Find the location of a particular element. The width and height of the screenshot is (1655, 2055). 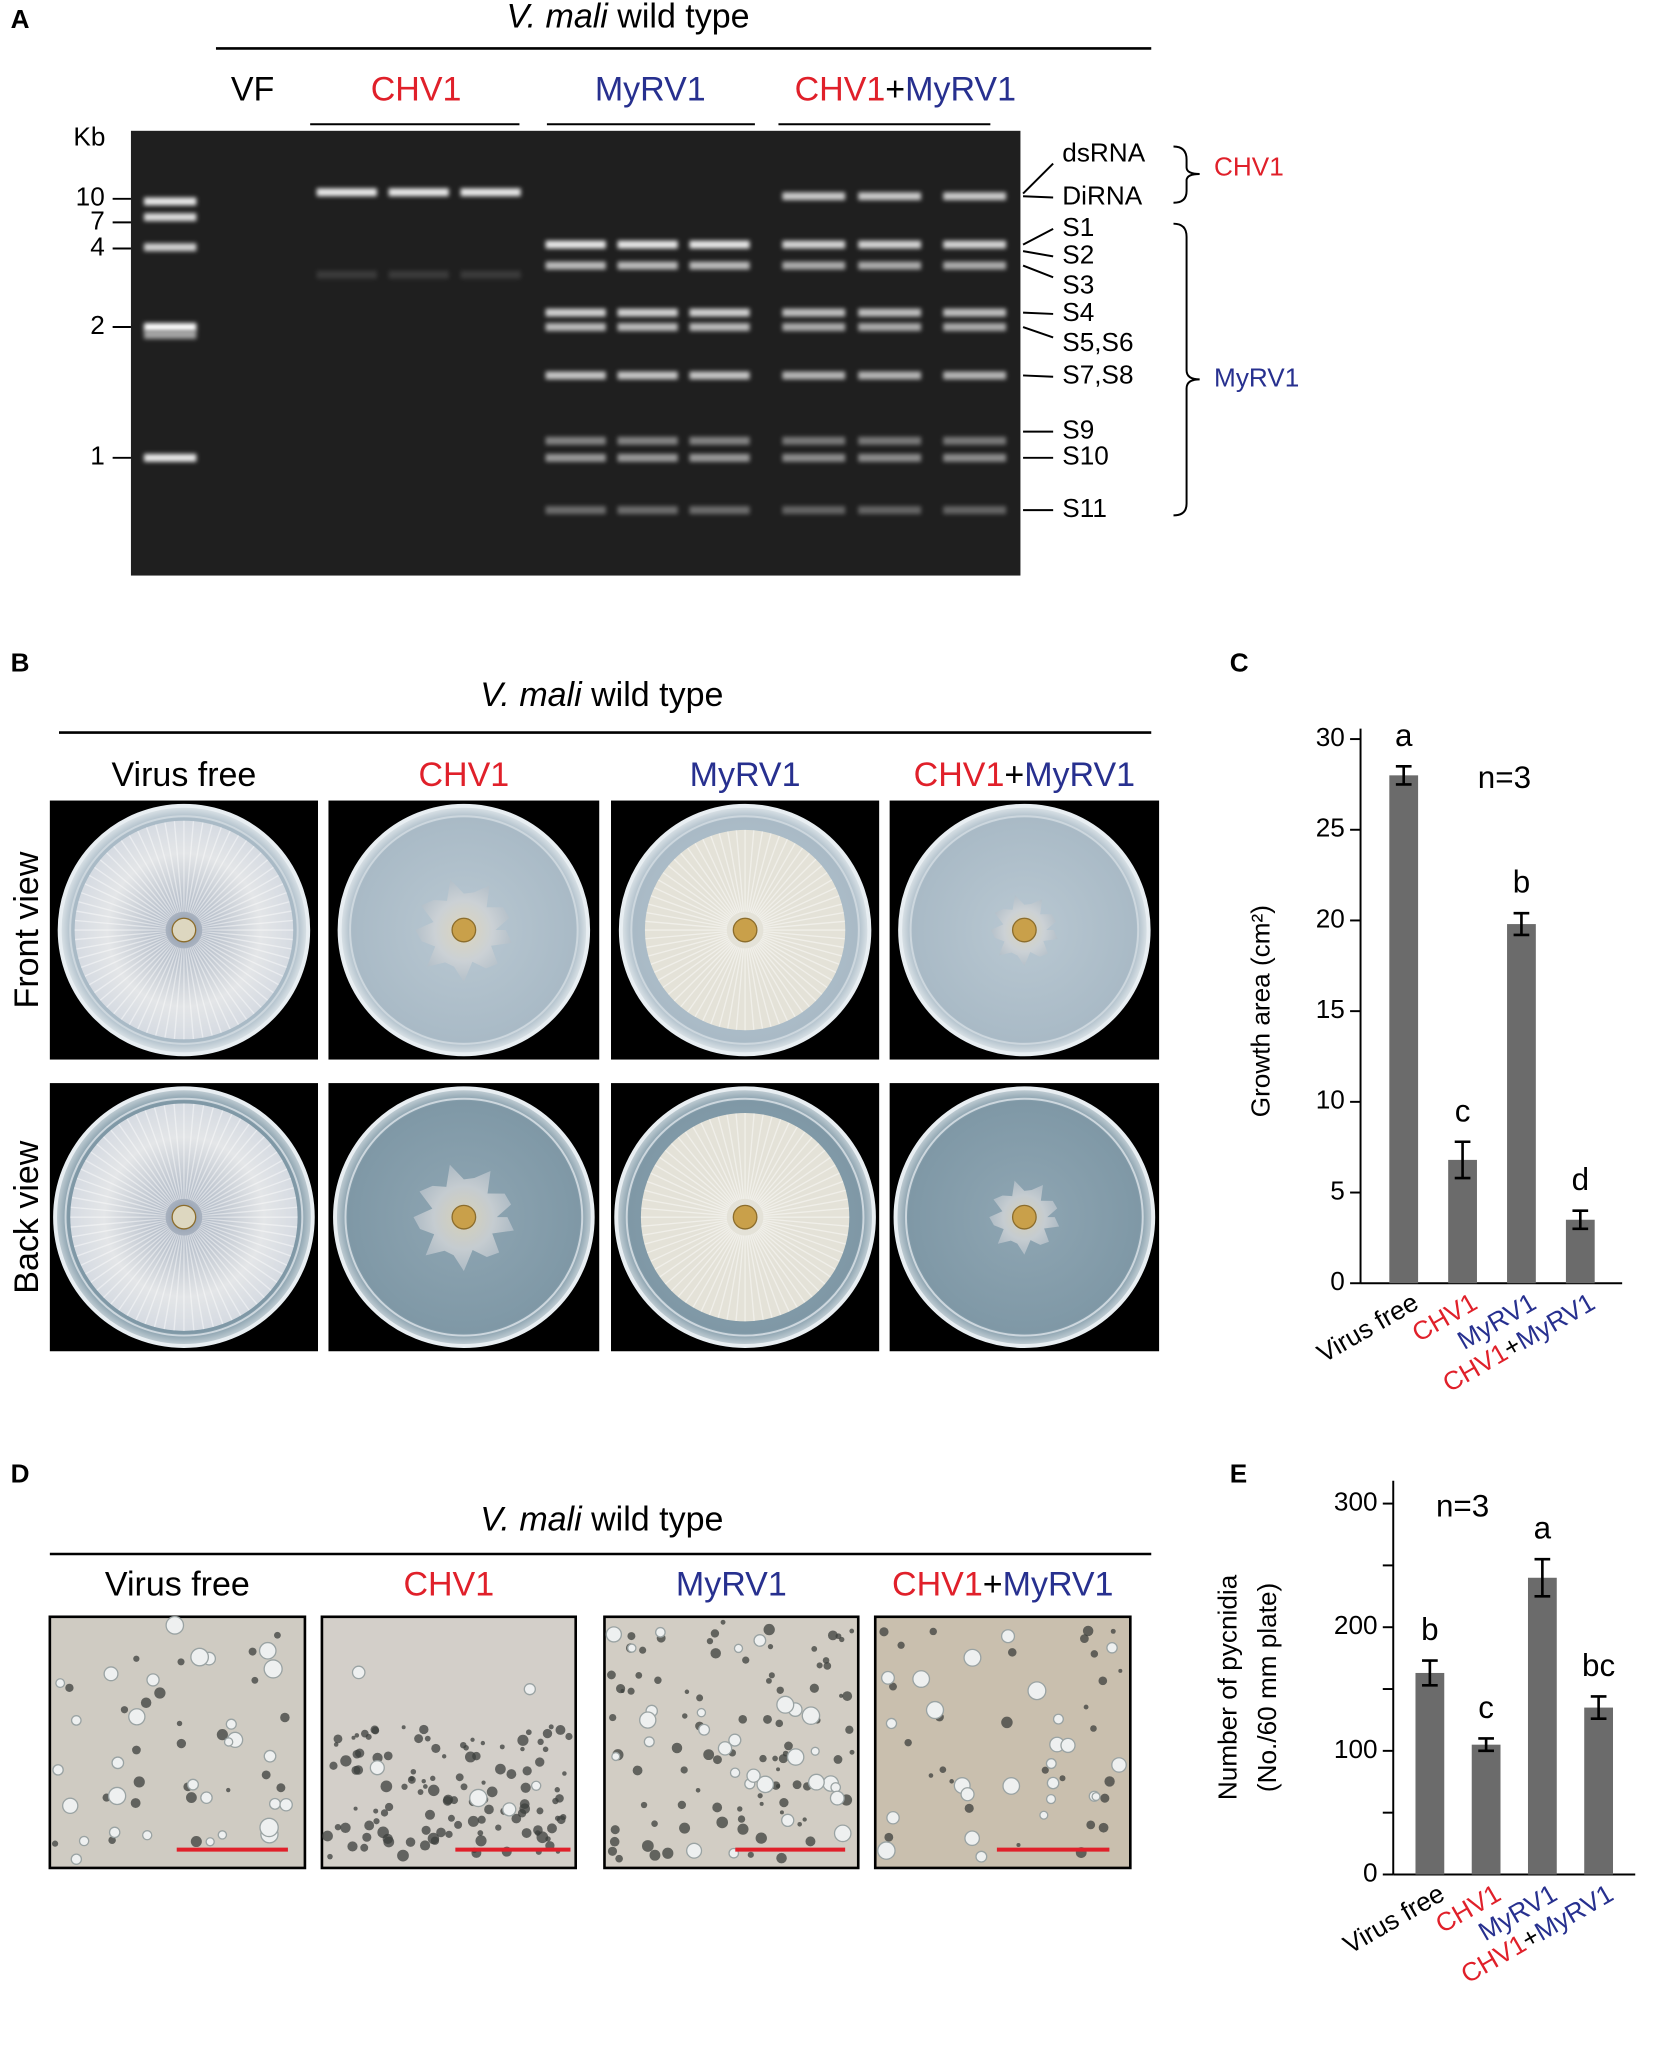

species: V. mali is located at coordinates (557, 17).